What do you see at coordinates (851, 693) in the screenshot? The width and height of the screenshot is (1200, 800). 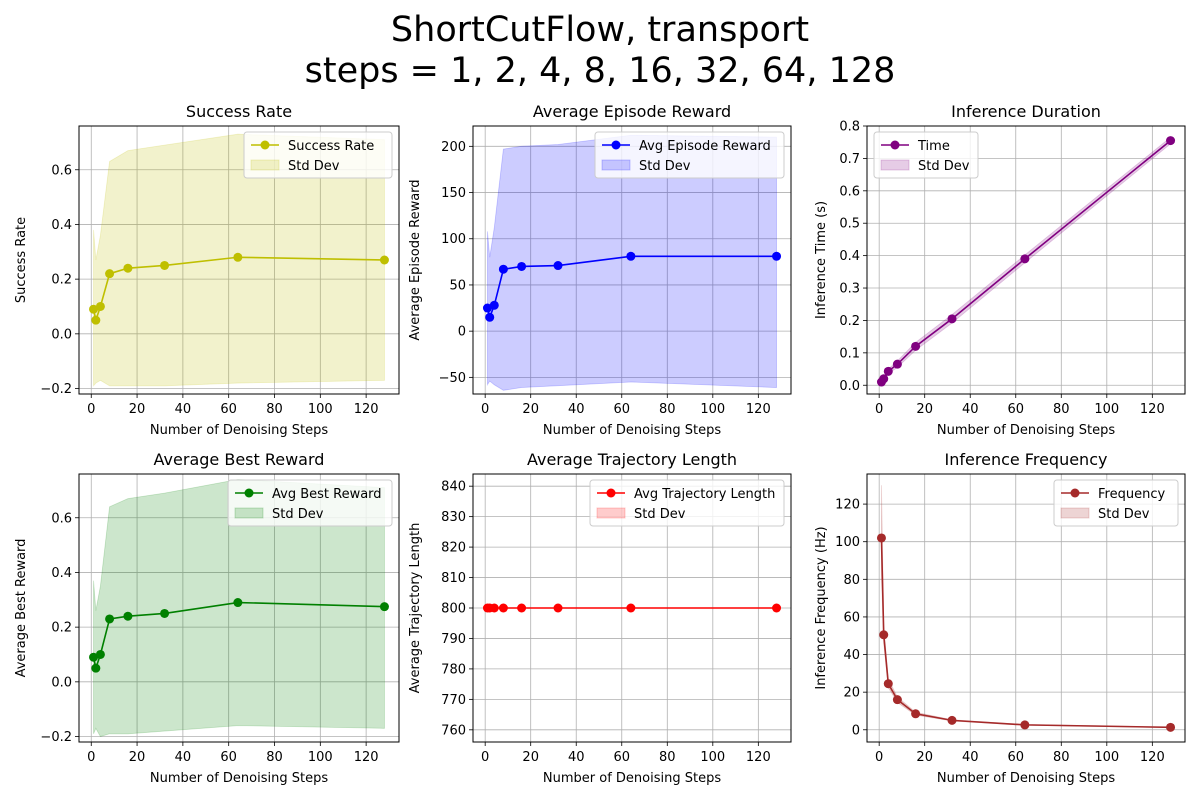 I see `y-tick-label: 20` at bounding box center [851, 693].